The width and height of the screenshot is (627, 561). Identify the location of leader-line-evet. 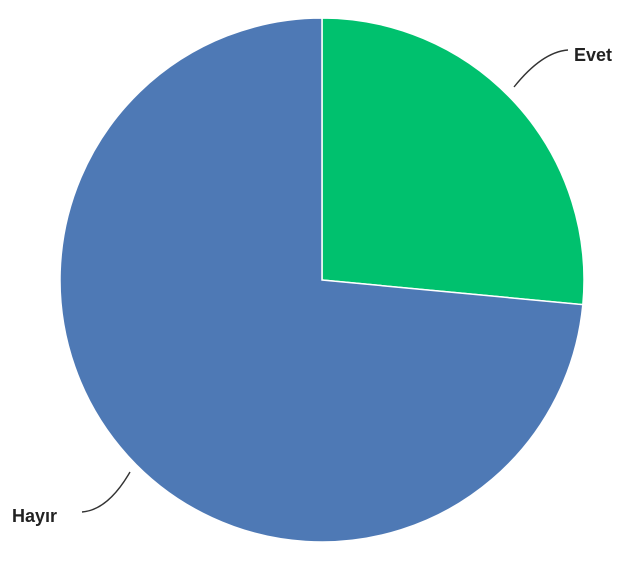
(541, 68).